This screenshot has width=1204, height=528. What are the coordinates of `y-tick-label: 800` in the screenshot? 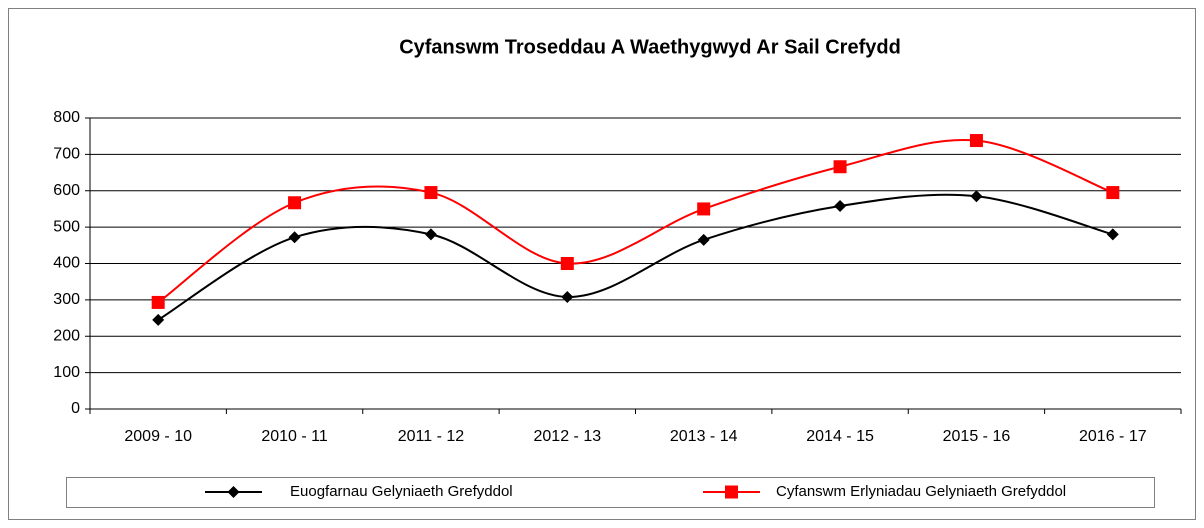 It's located at (66, 117).